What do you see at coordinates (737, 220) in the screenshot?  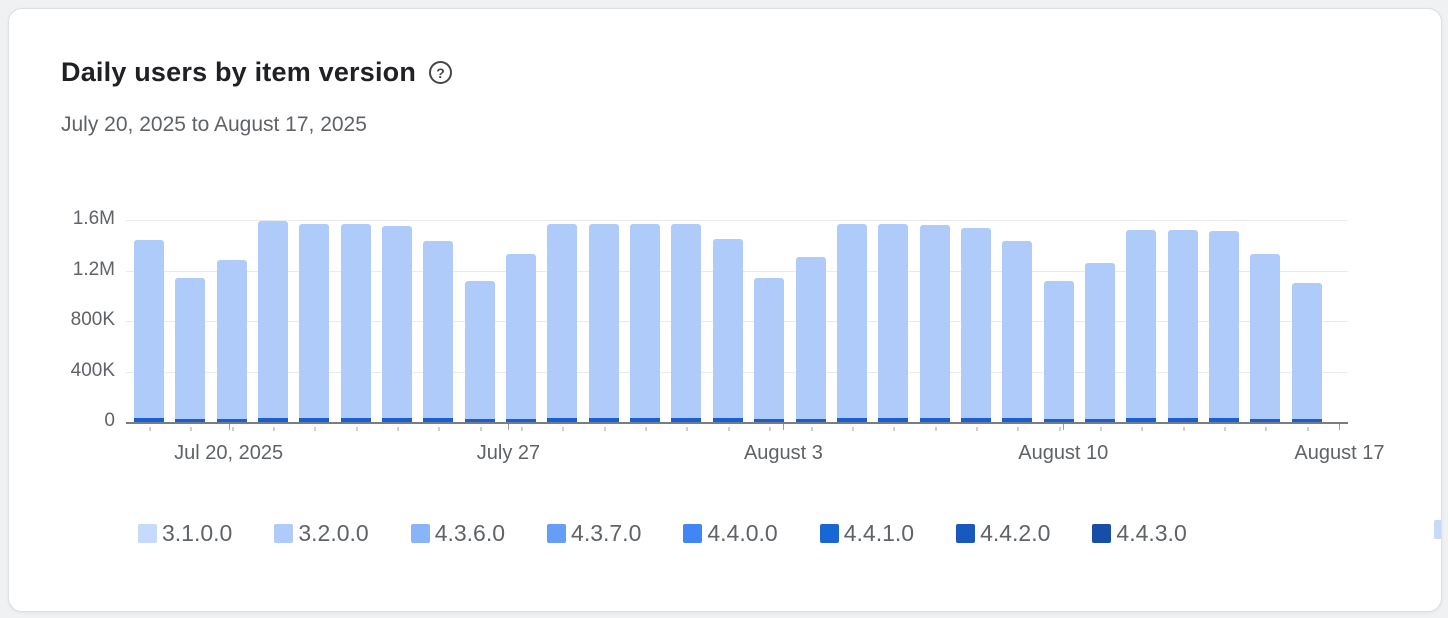 I see `gridline` at bounding box center [737, 220].